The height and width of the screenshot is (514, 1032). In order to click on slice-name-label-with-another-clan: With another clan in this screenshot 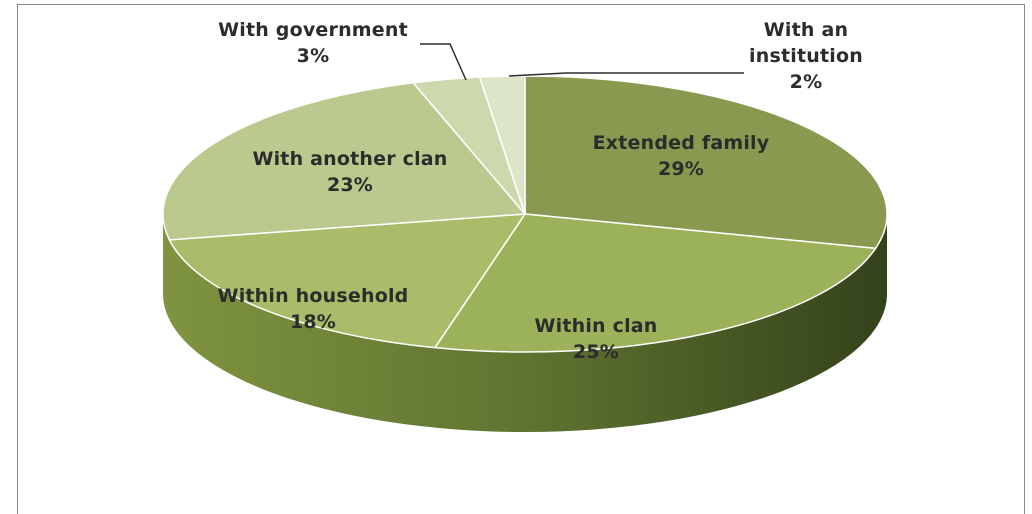, I will do `click(349, 159)`.